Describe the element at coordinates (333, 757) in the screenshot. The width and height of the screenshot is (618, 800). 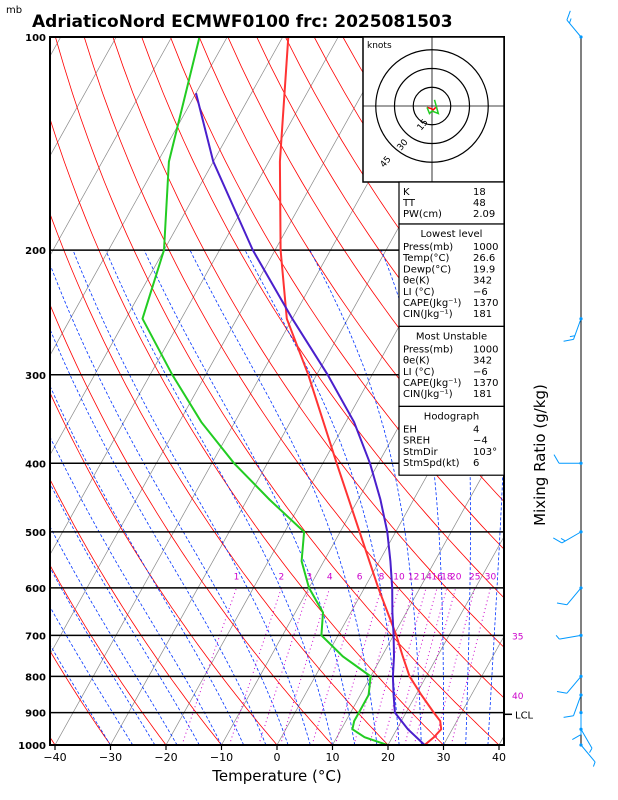
I see `x-tick-label: 10` at that location.